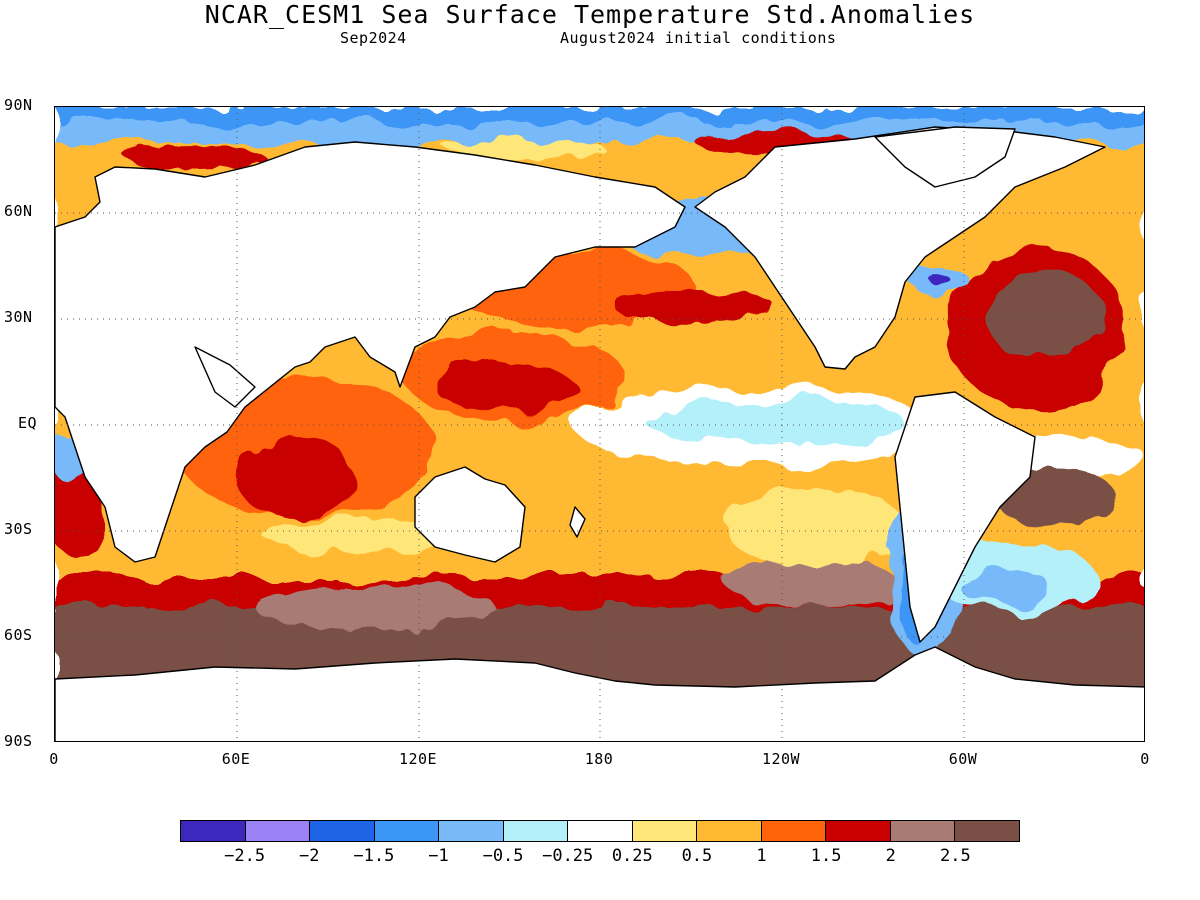  What do you see at coordinates (418, 759) in the screenshot?
I see `lon-label-120e: 120E` at bounding box center [418, 759].